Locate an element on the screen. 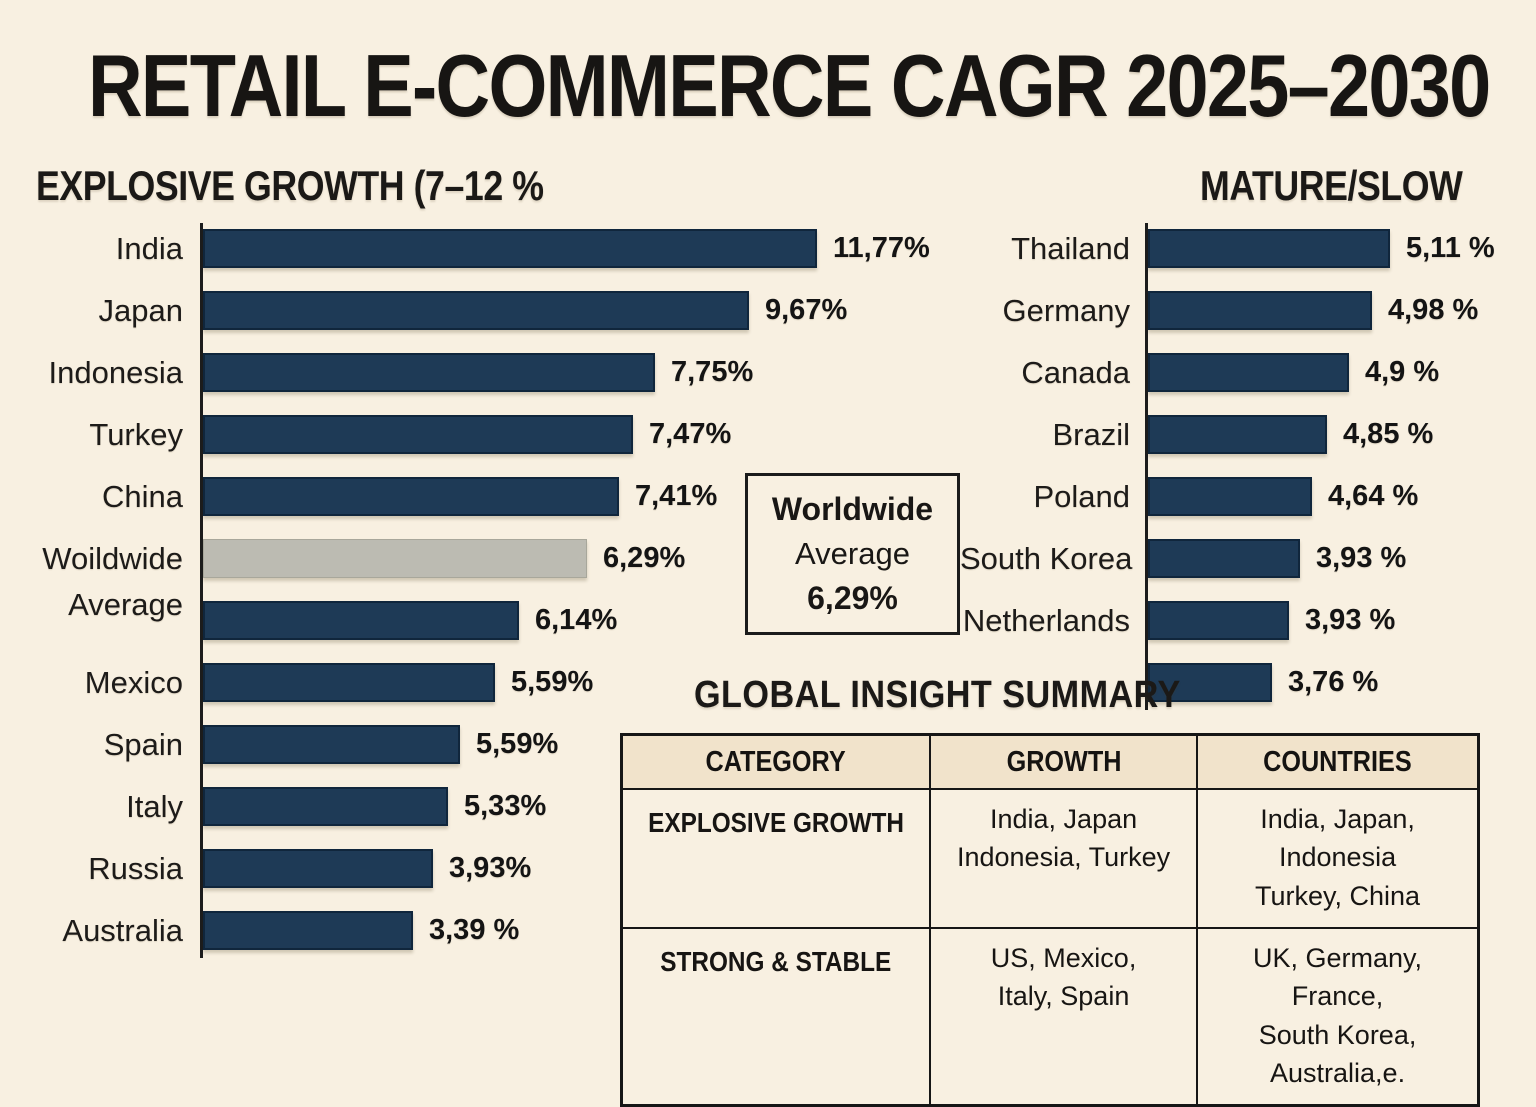  bar-value: 5,33% is located at coordinates (505, 806).